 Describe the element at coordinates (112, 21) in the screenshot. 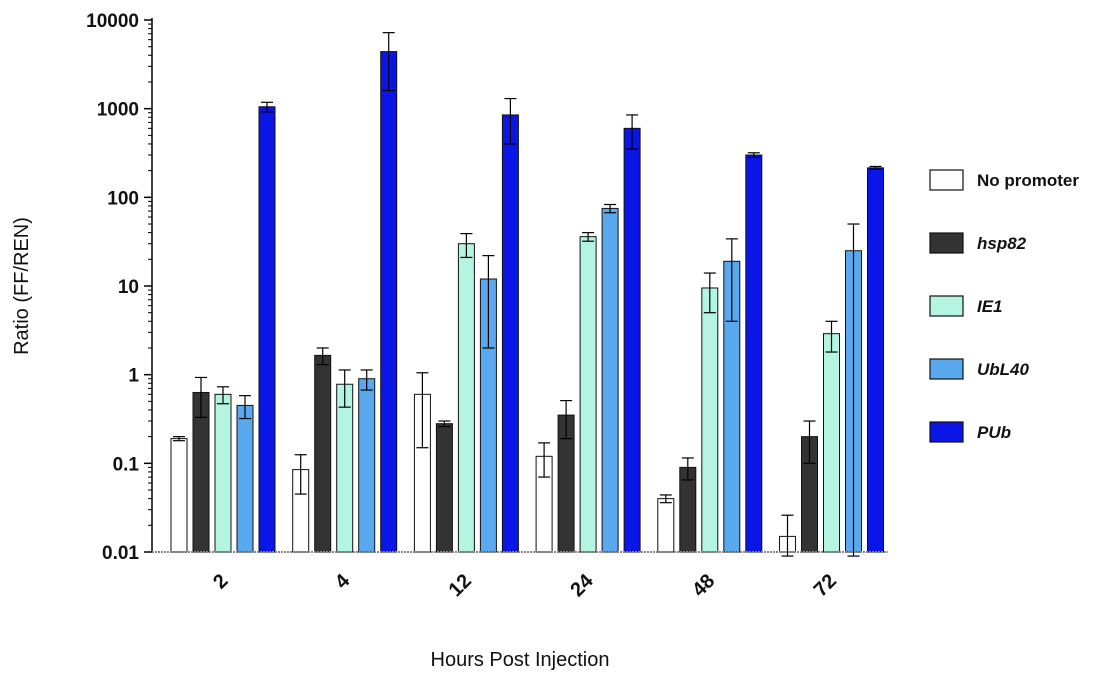

I see `y-tick-label: 10000` at that location.